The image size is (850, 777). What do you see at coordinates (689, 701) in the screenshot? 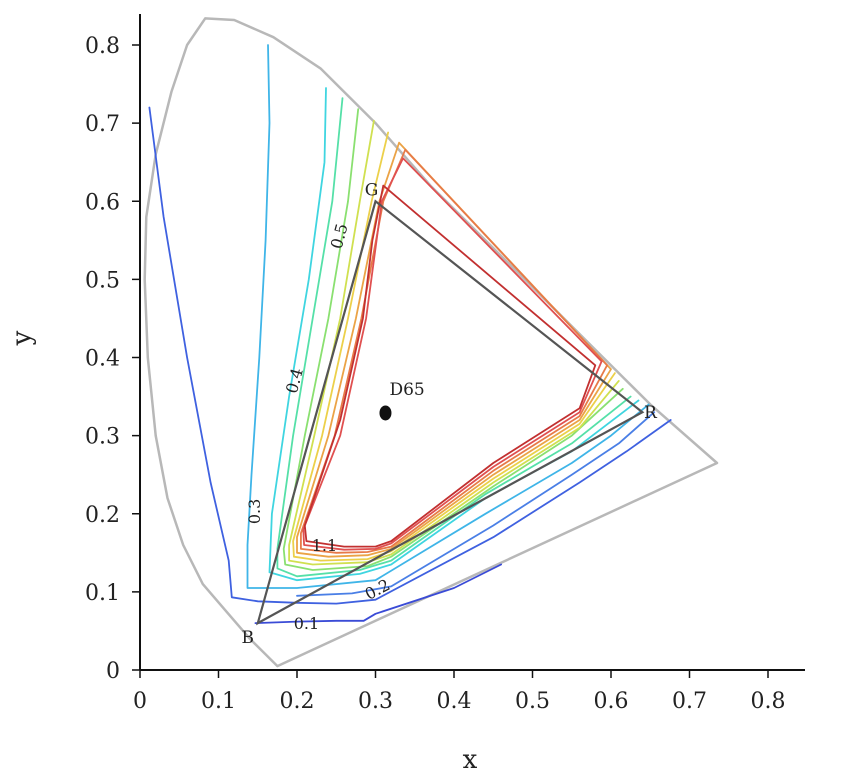
I see `x-tick-label: 0.7` at bounding box center [689, 701].